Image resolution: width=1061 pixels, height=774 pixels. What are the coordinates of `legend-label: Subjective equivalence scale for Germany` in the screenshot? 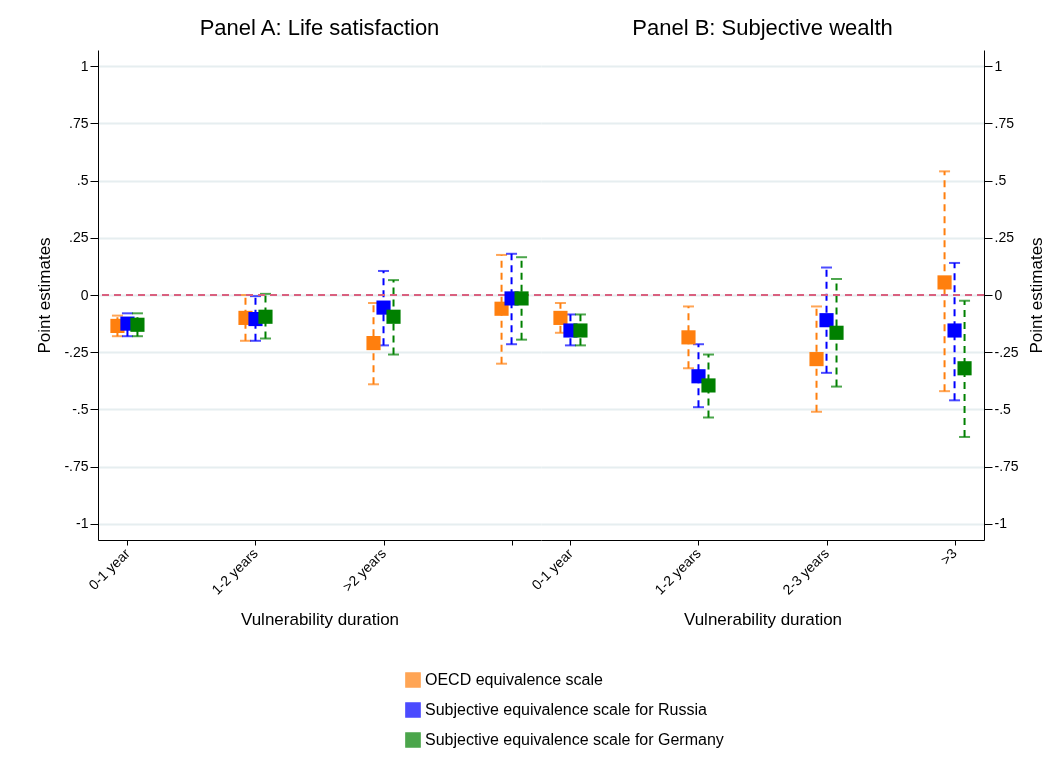 It's located at (574, 739).